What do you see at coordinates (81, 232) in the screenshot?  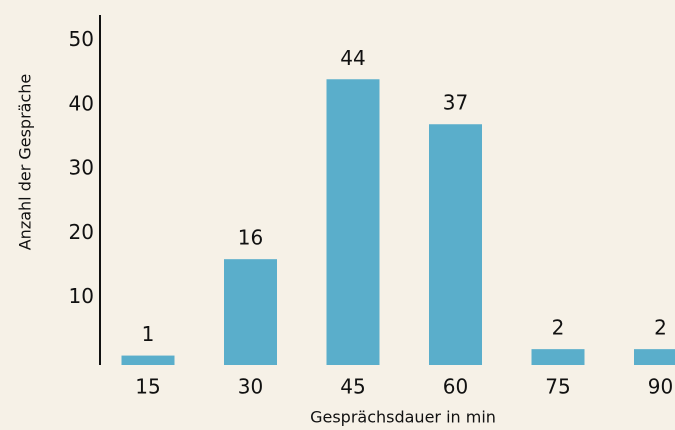 I see `y-tick-label: 20` at bounding box center [81, 232].